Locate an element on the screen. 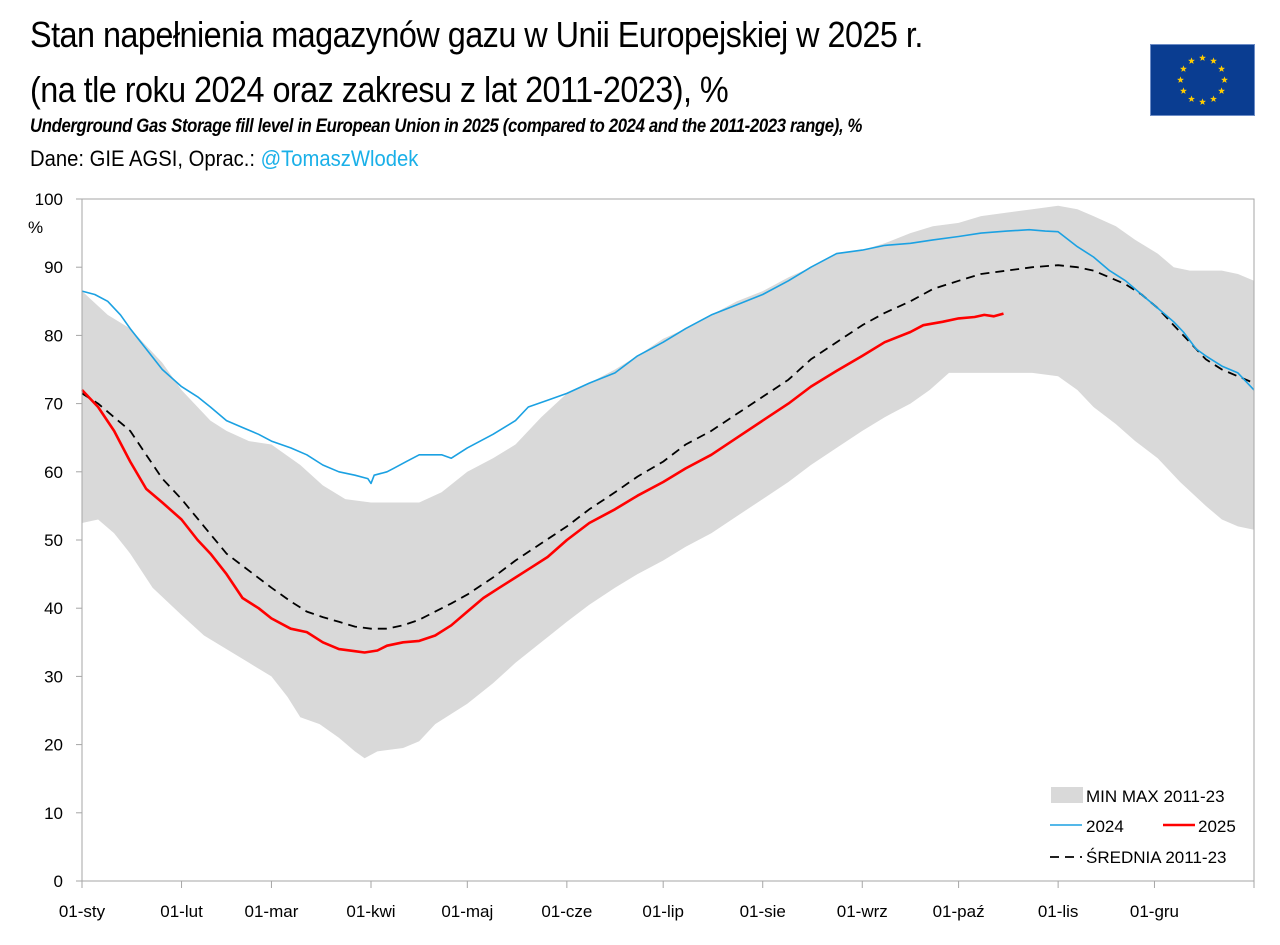 This screenshot has width=1280, height=945. legend-label-2024: 2024 is located at coordinates (1105, 826).